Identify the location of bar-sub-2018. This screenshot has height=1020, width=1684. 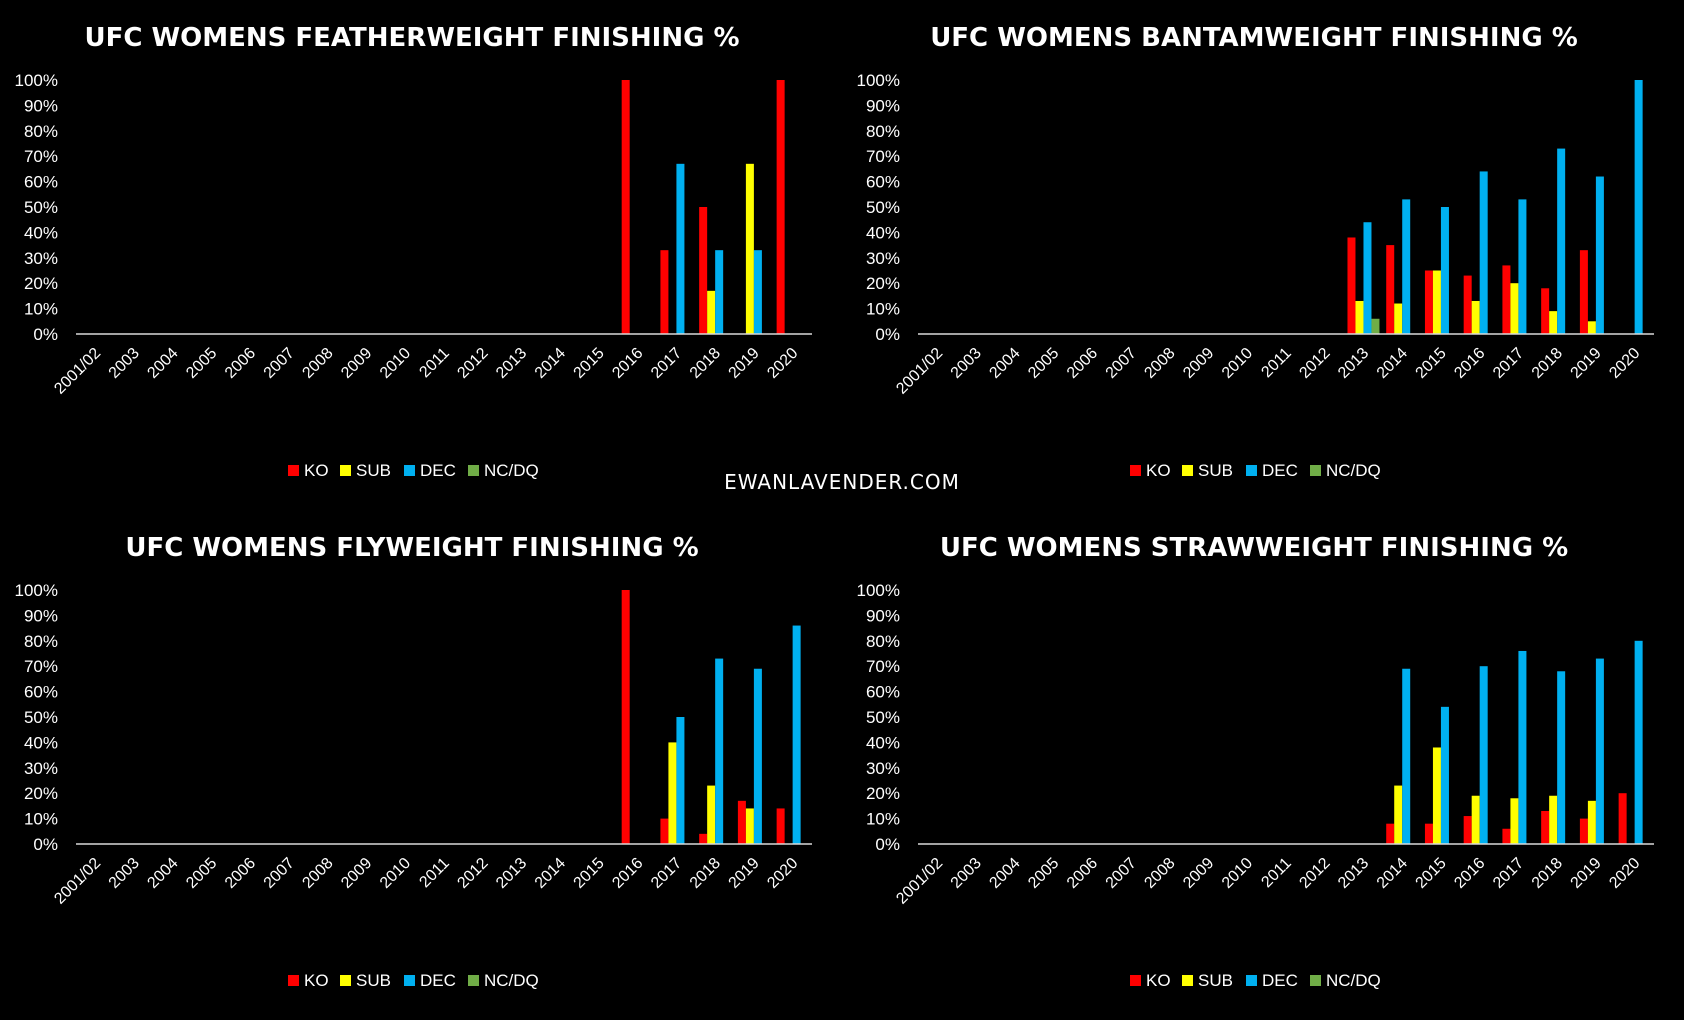
(711, 312).